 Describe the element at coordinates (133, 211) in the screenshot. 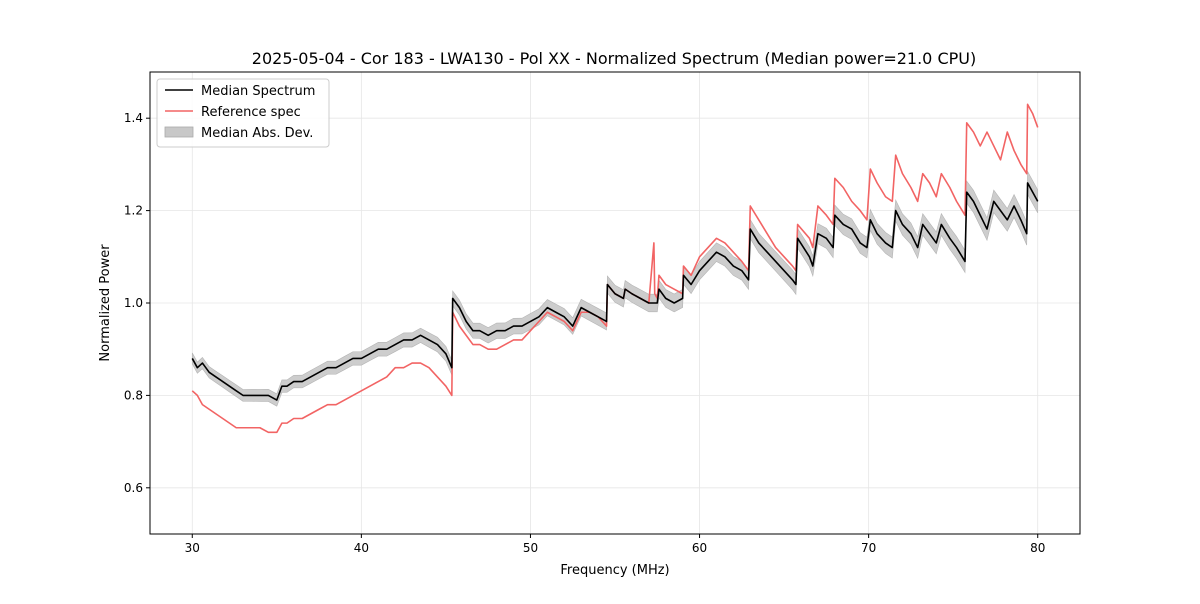

I see `y-tick-label: 1.2` at that location.